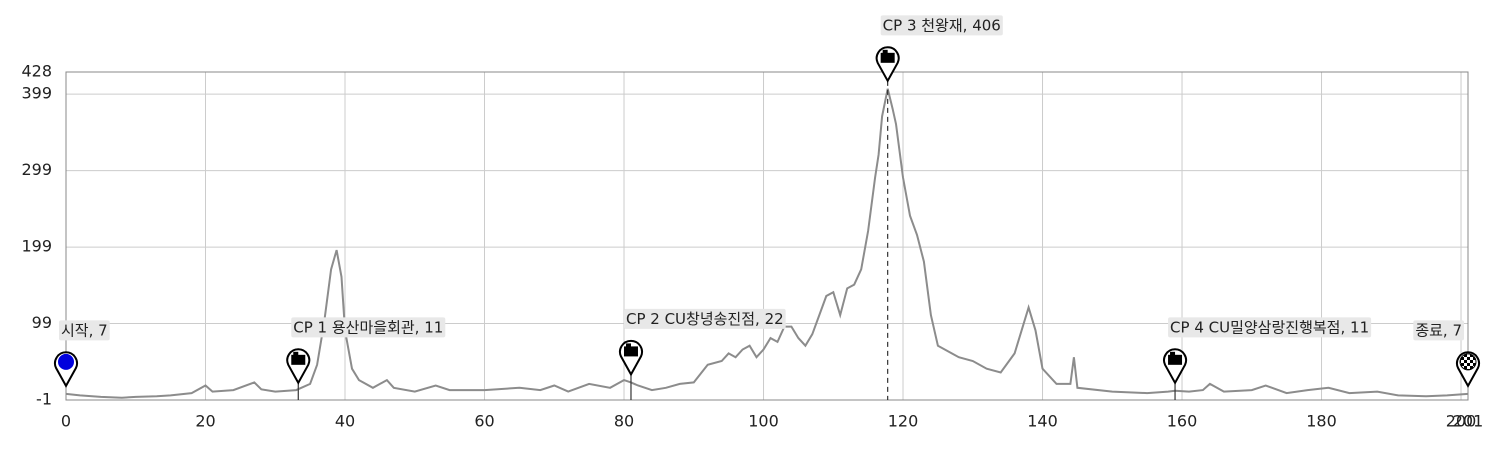 The width and height of the screenshot is (1502, 452). Describe the element at coordinates (1461, 421) in the screenshot. I see `x-tick-label: 200` at that location.